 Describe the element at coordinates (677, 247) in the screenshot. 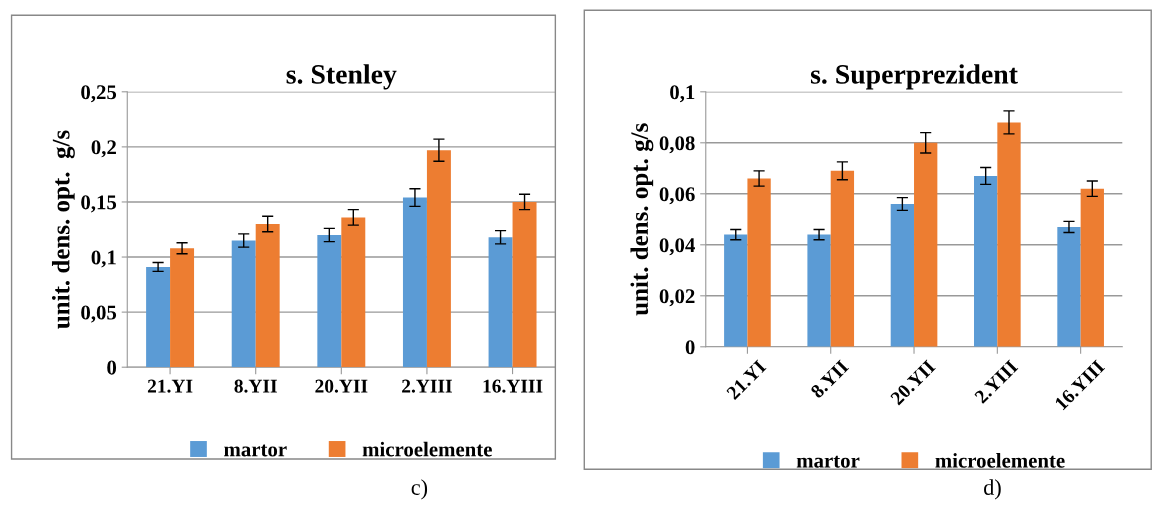

I see `y-tick-label: 0,04` at that location.